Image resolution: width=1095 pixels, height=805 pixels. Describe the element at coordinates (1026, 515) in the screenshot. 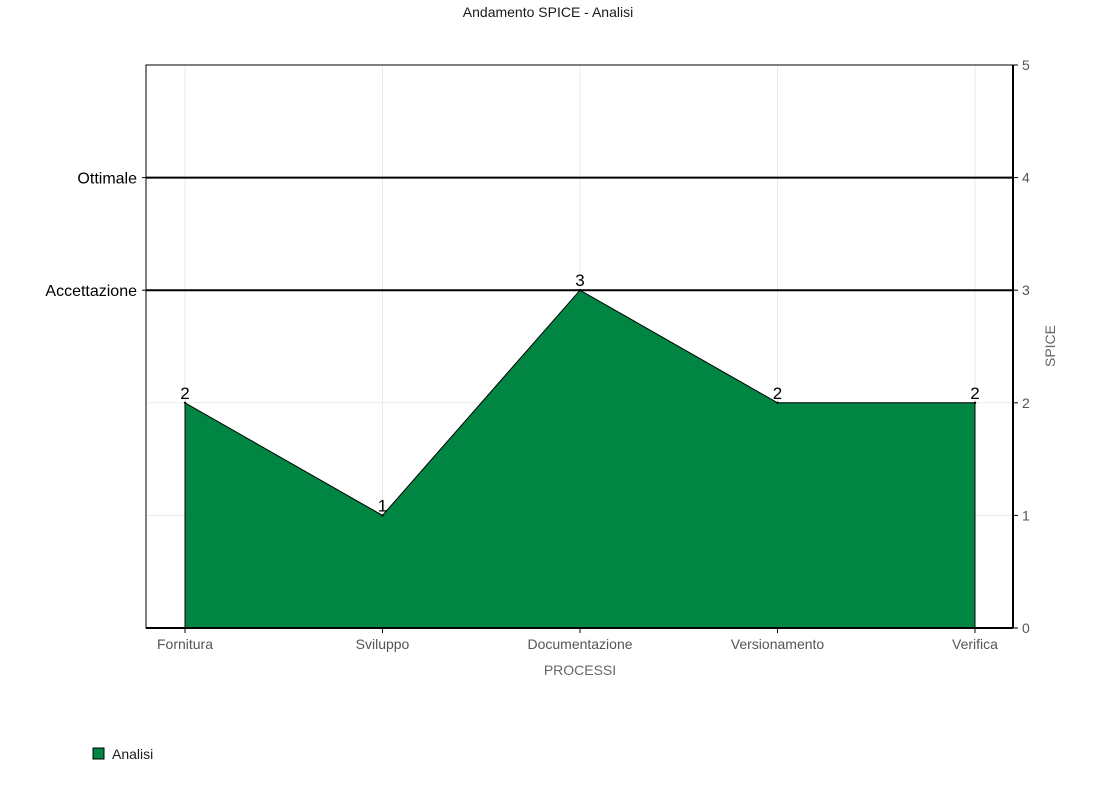

I see `y-tick-label: 1` at that location.